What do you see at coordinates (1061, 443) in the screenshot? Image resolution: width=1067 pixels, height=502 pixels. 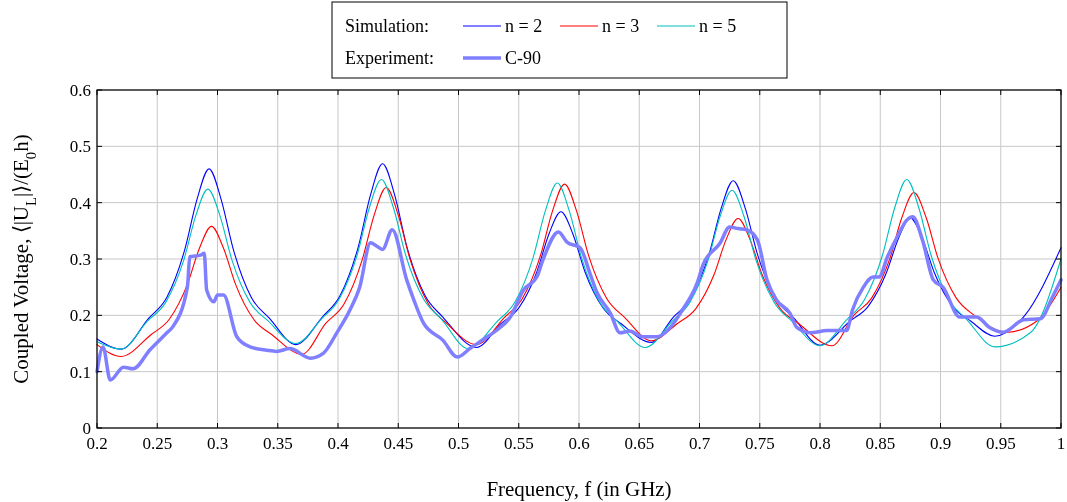 I see `x-tick-label: 1` at bounding box center [1061, 443].